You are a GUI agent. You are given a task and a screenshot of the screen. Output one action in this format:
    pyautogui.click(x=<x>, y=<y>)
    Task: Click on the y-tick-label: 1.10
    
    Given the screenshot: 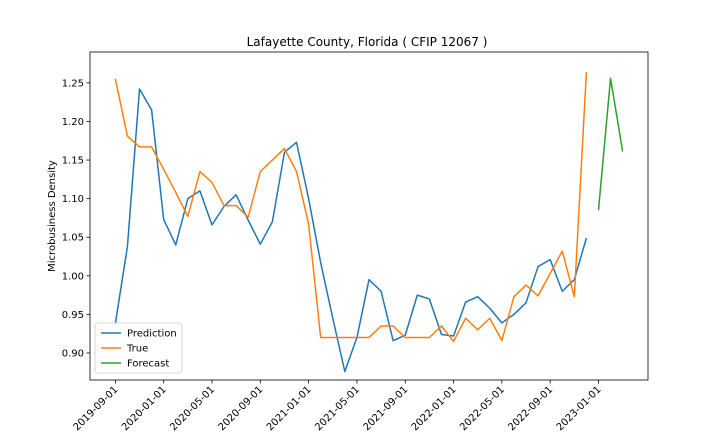 What is the action you would take?
    pyautogui.click(x=73, y=199)
    